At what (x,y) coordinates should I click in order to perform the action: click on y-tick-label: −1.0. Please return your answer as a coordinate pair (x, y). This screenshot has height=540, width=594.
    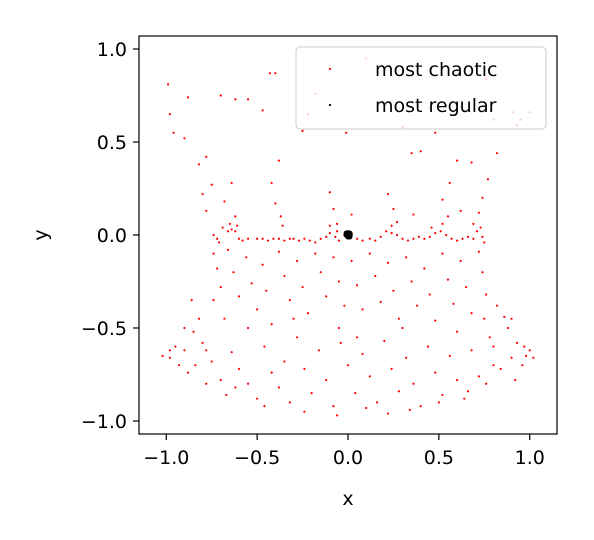
    Looking at the image, I should click on (104, 422).